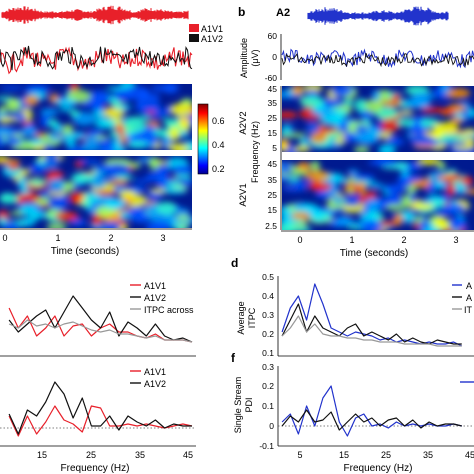  What do you see at coordinates (260, 57) in the screenshot?
I see `b-amplitude-axis: 60 0 -60 Amplitude (μV)` at bounding box center [260, 57].